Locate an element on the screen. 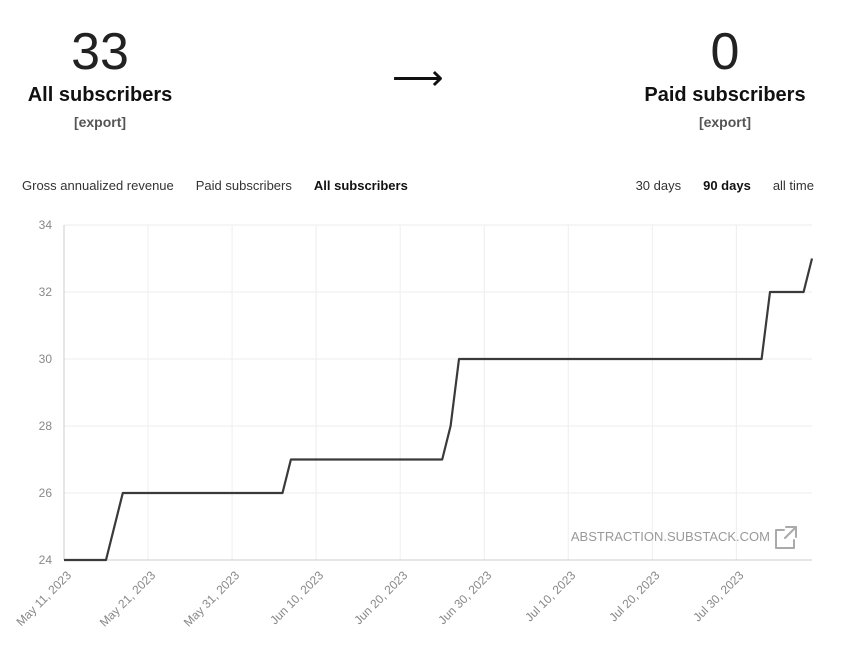 The image size is (858, 656). x-tick-label: Jul 20, 2023 is located at coordinates (634, 596).